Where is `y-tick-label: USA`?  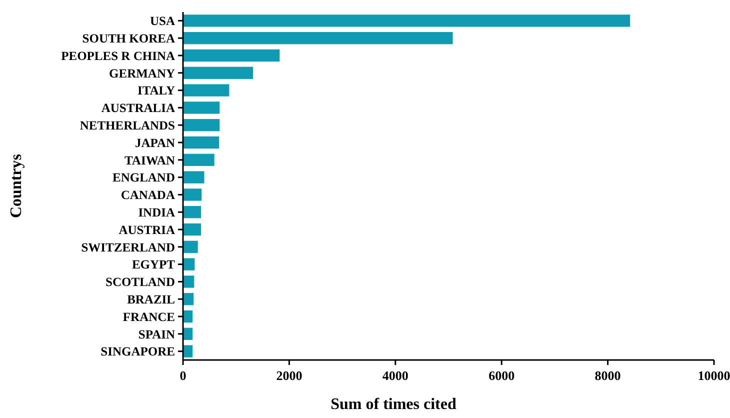
y-tick-label: USA is located at coordinates (162, 21).